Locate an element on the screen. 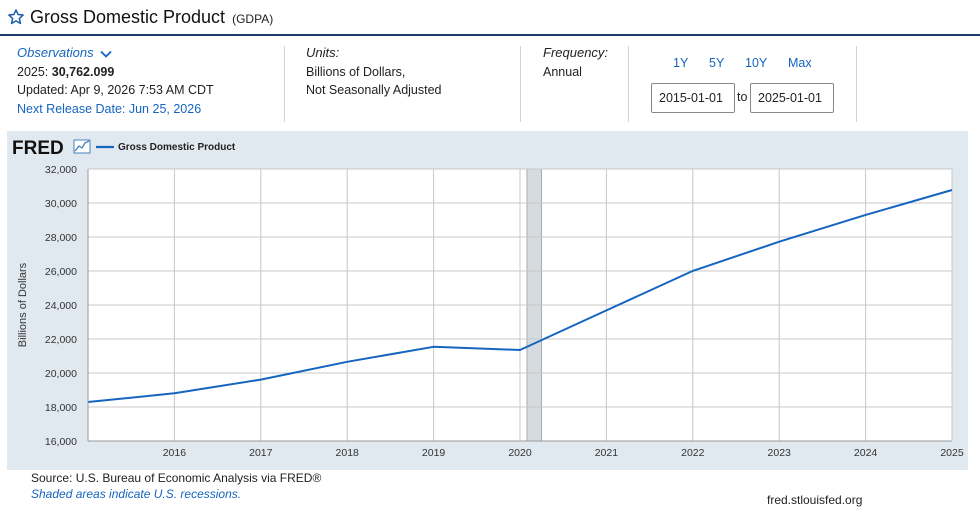  fred-logo: FRED is located at coordinates (51, 148).